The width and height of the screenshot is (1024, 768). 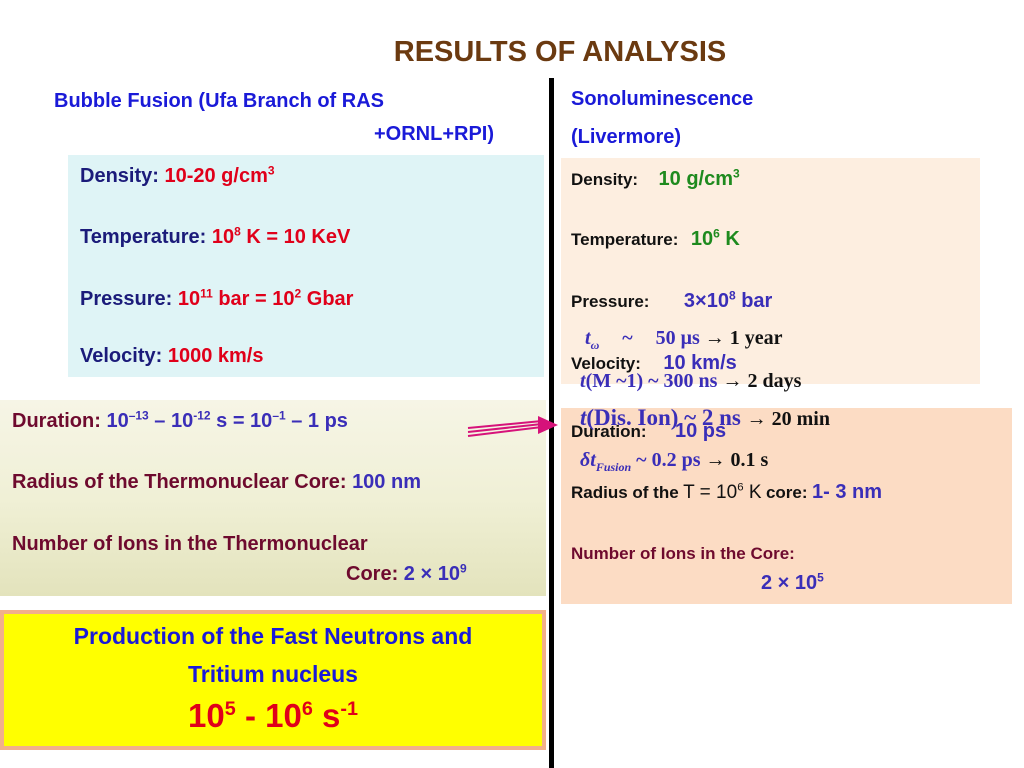 I want to click on right-density-row: Density: 10 g/cm3, so click(x=655, y=178).